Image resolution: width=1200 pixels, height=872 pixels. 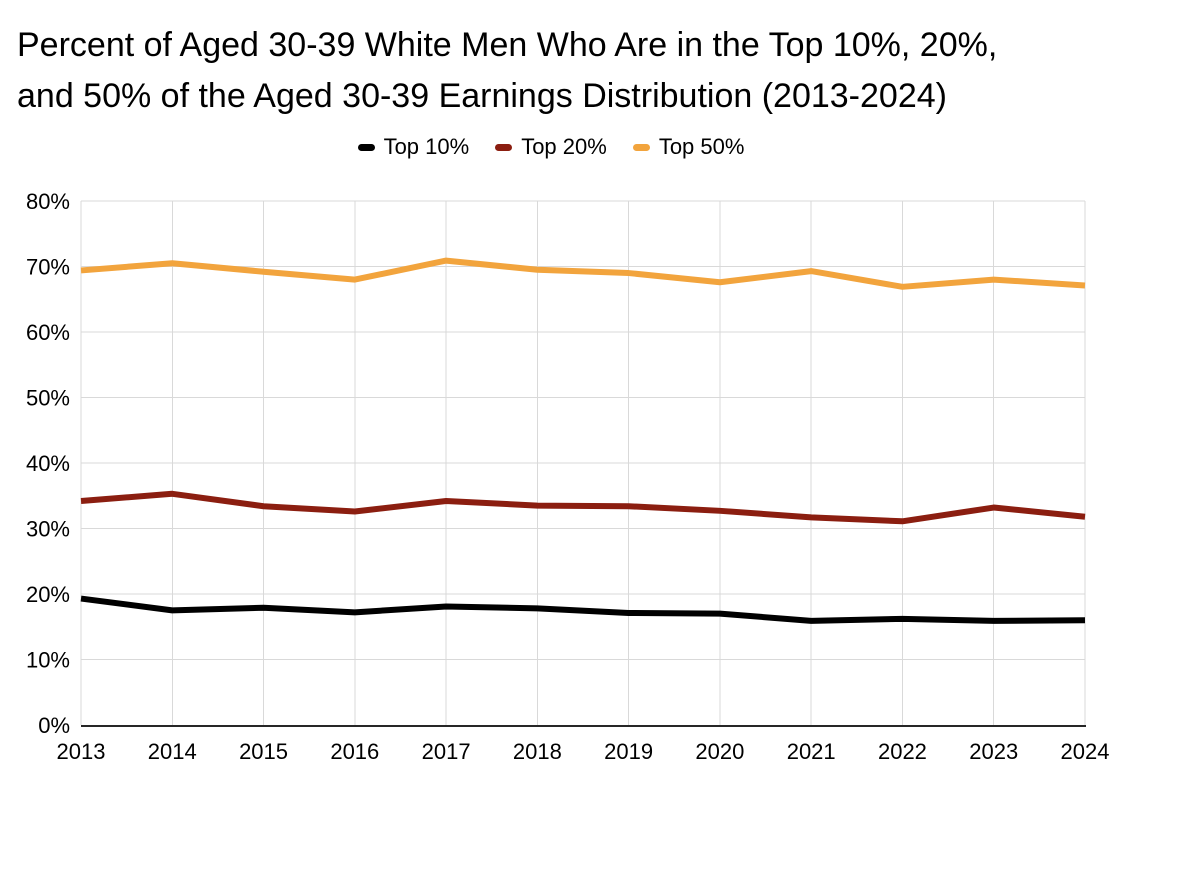 What do you see at coordinates (366, 147) in the screenshot?
I see `legend-swatch-top10` at bounding box center [366, 147].